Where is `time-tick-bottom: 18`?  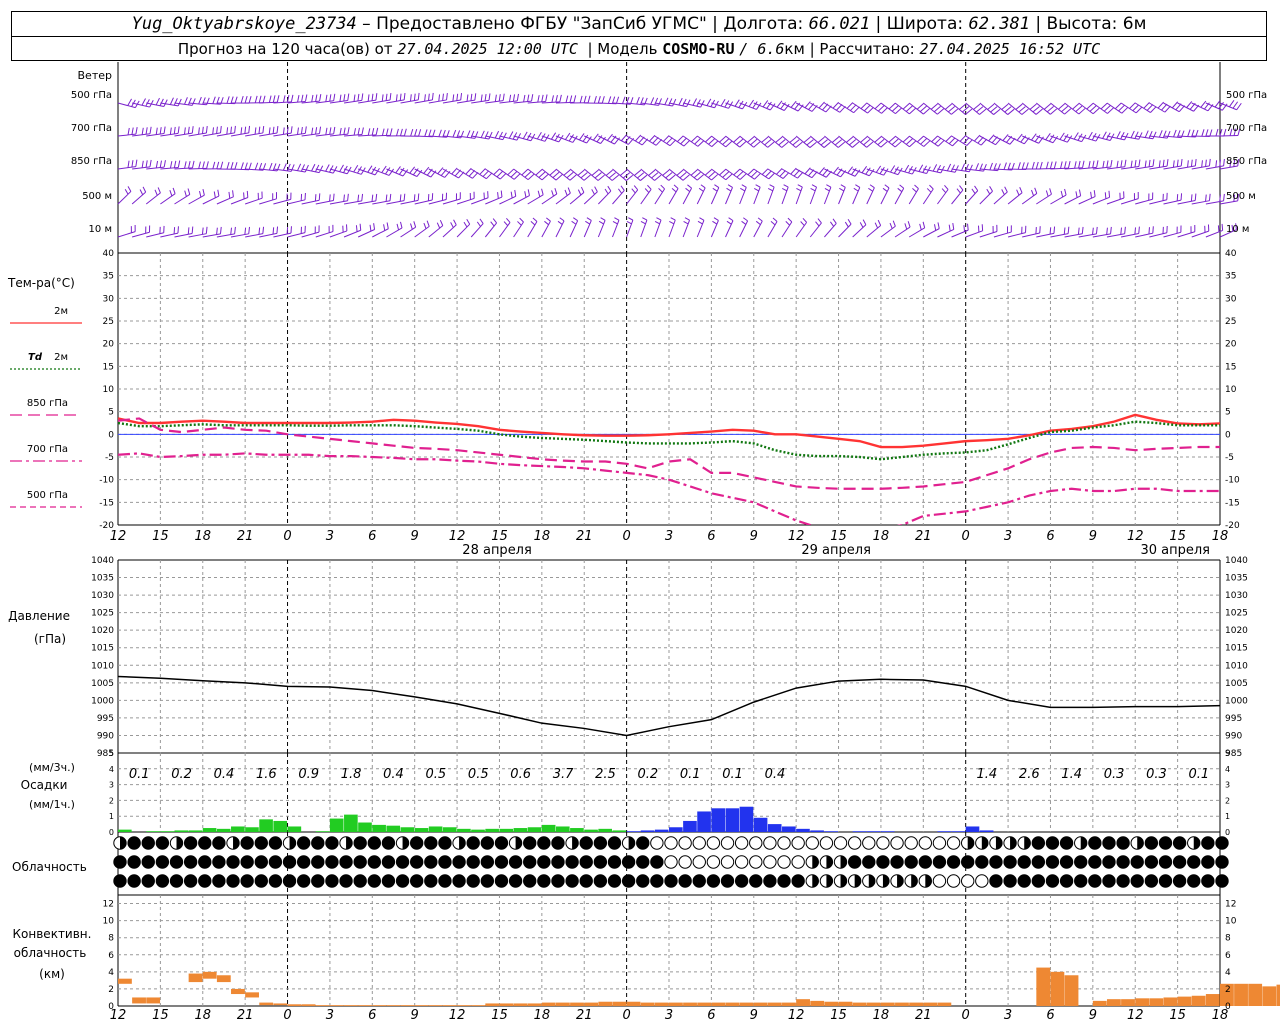 time-tick-bottom: 18 is located at coordinates (542, 1015).